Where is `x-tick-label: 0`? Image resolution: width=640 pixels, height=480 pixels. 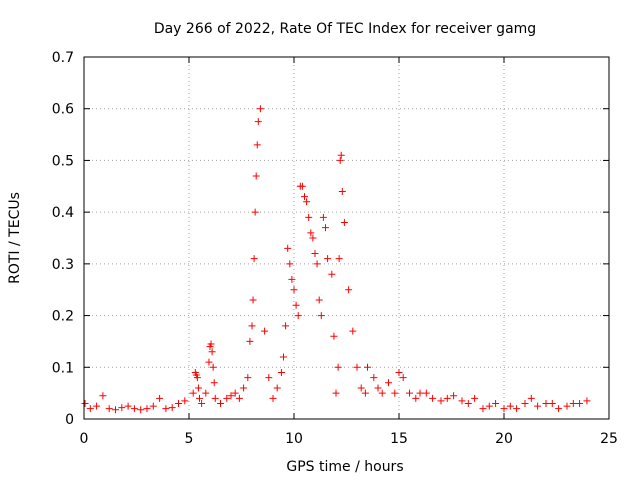 x-tick-label: 0 is located at coordinates (84, 439).